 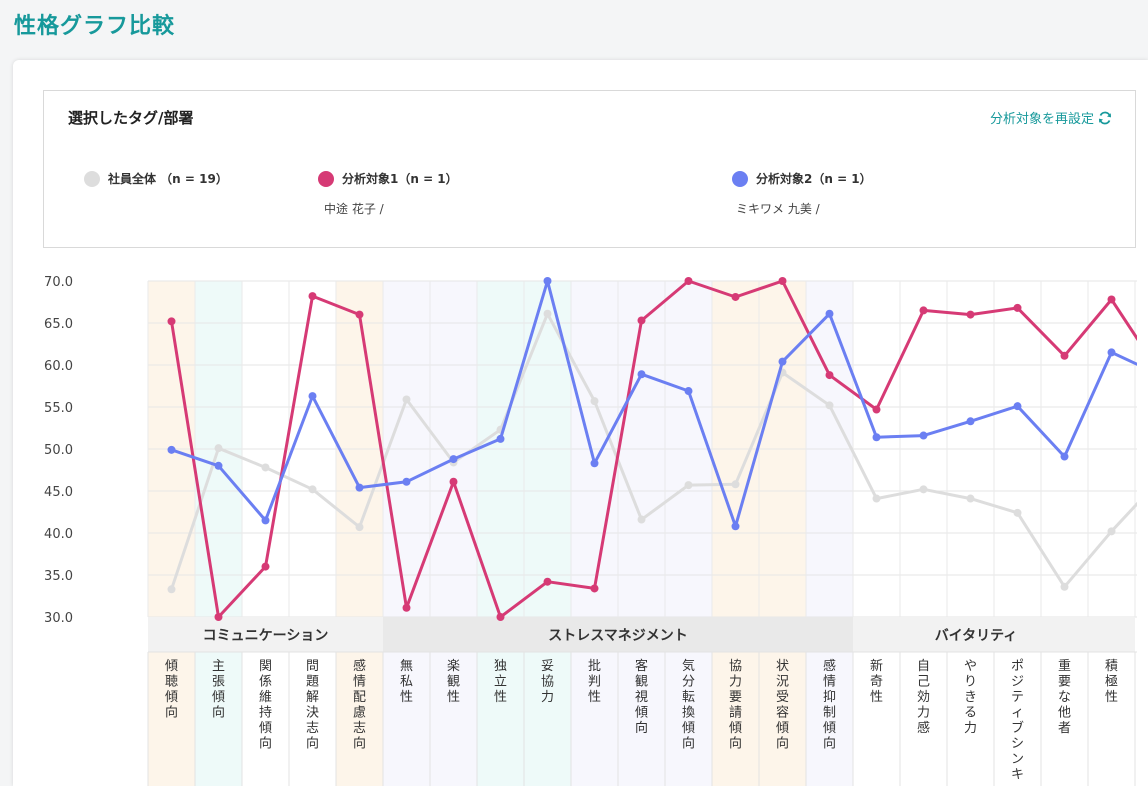 I want to click on category-label: 妥協力, so click(x=547, y=682).